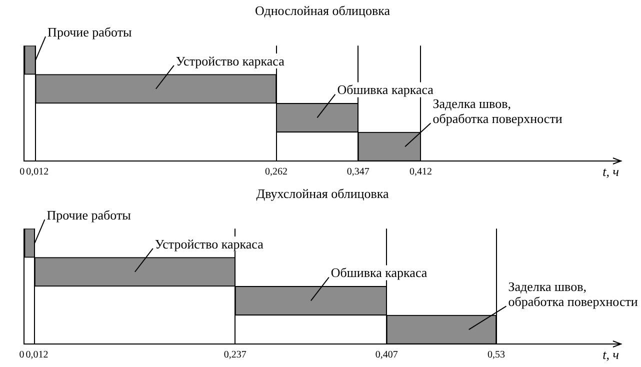 The height and width of the screenshot is (367, 641). I want to click on chart-title: Двухслойная облицовка, so click(323, 194).